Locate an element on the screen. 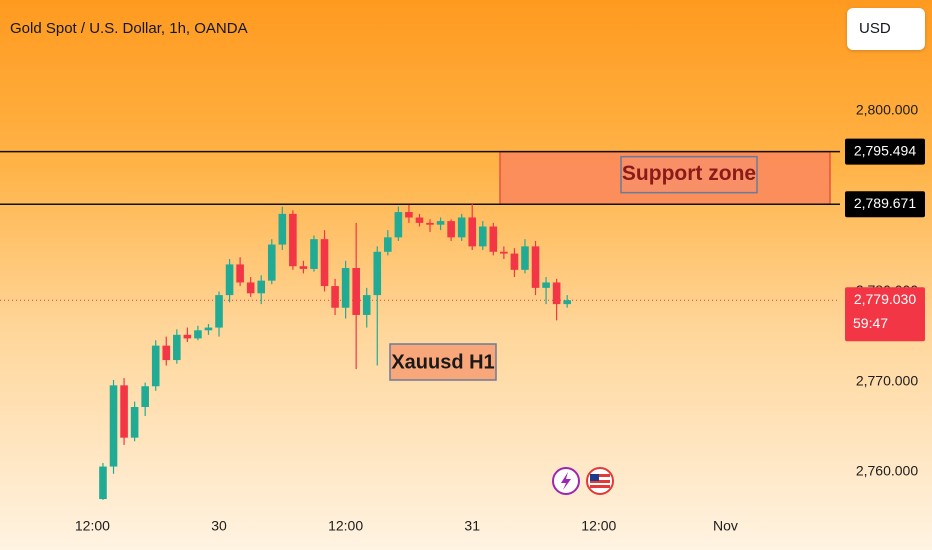 The image size is (932, 550). zone-label: Support zone is located at coordinates (689, 173).